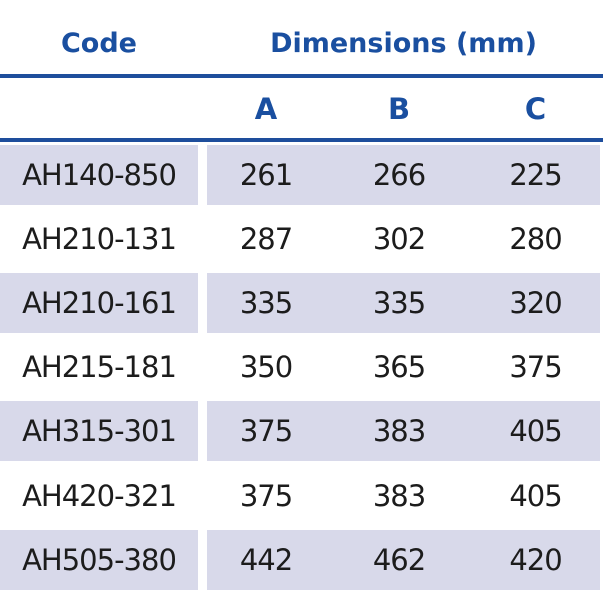 The height and width of the screenshot is (603, 603). I want to click on dim-b-cell: 302, so click(399, 239).